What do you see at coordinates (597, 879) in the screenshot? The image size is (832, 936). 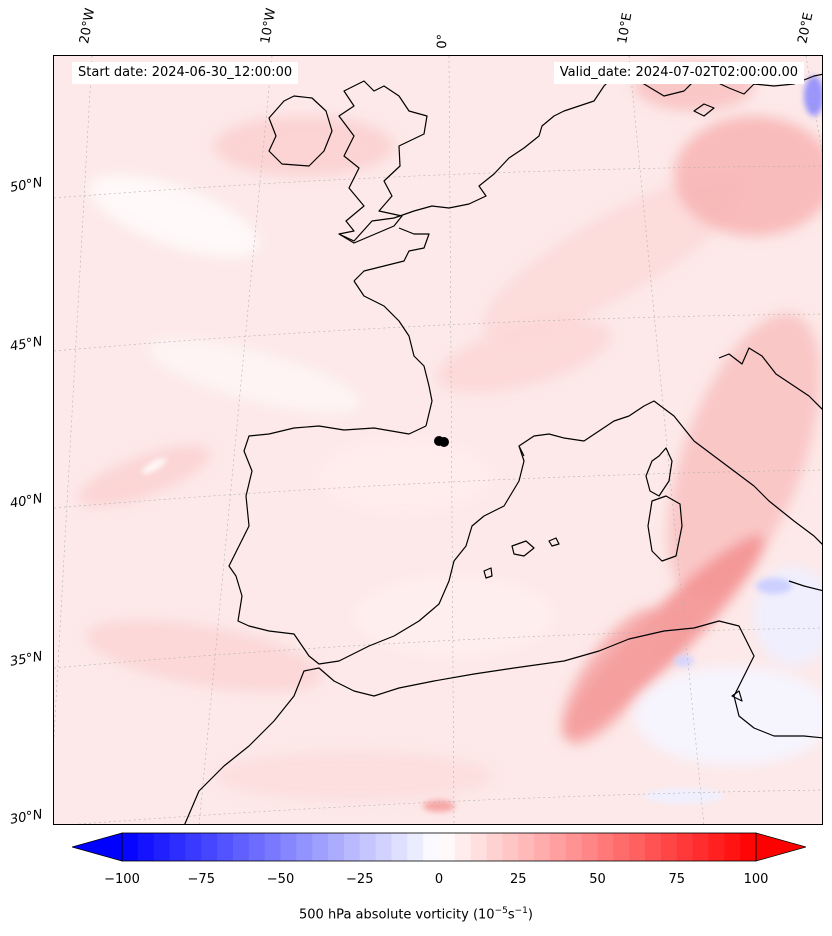 I see `colorbar-tick-label: 50` at bounding box center [597, 879].